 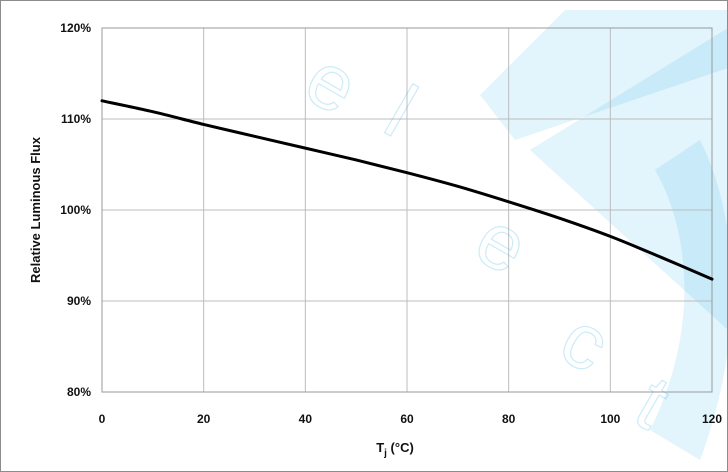 What do you see at coordinates (35, 209) in the screenshot?
I see `y-axis-title: Relative Luminous Flux` at bounding box center [35, 209].